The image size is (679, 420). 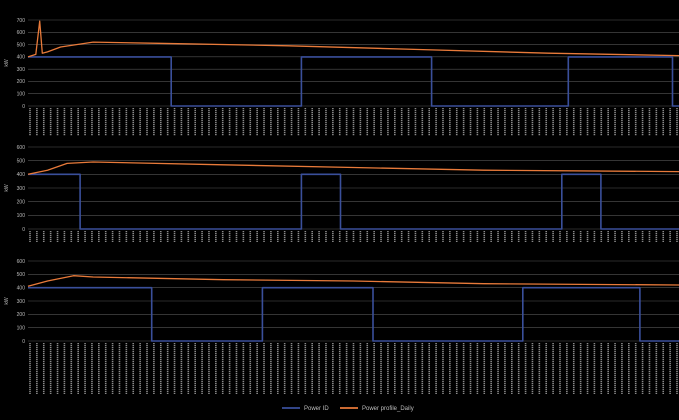 What do you see at coordinates (388, 409) in the screenshot?
I see `legend-entry: Power profile_Daily` at bounding box center [388, 409].